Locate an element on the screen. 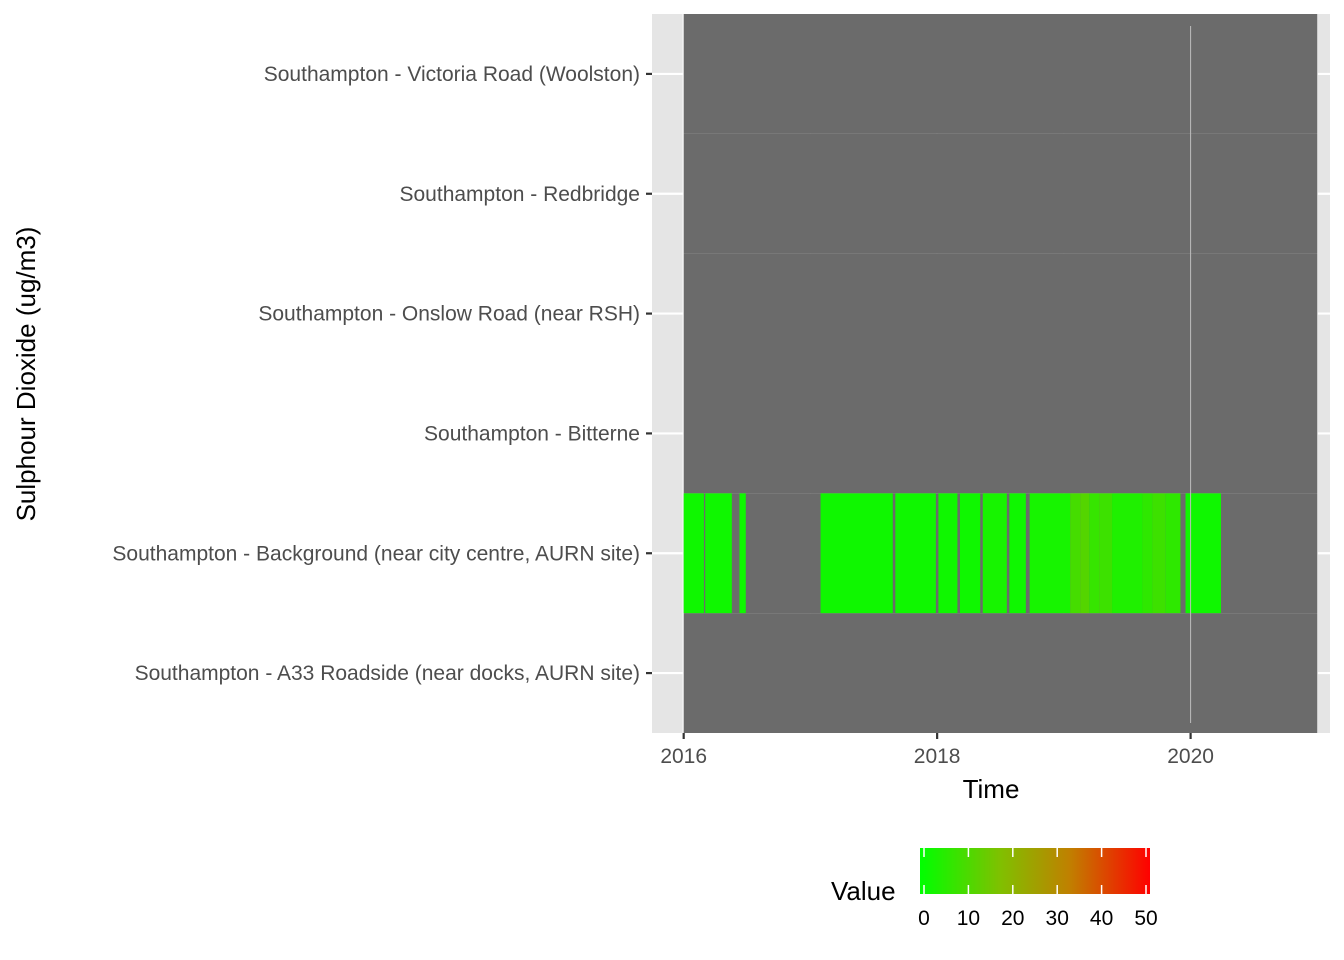 The image size is (1344, 960). legend-tick-label: 50 is located at coordinates (1145, 918).